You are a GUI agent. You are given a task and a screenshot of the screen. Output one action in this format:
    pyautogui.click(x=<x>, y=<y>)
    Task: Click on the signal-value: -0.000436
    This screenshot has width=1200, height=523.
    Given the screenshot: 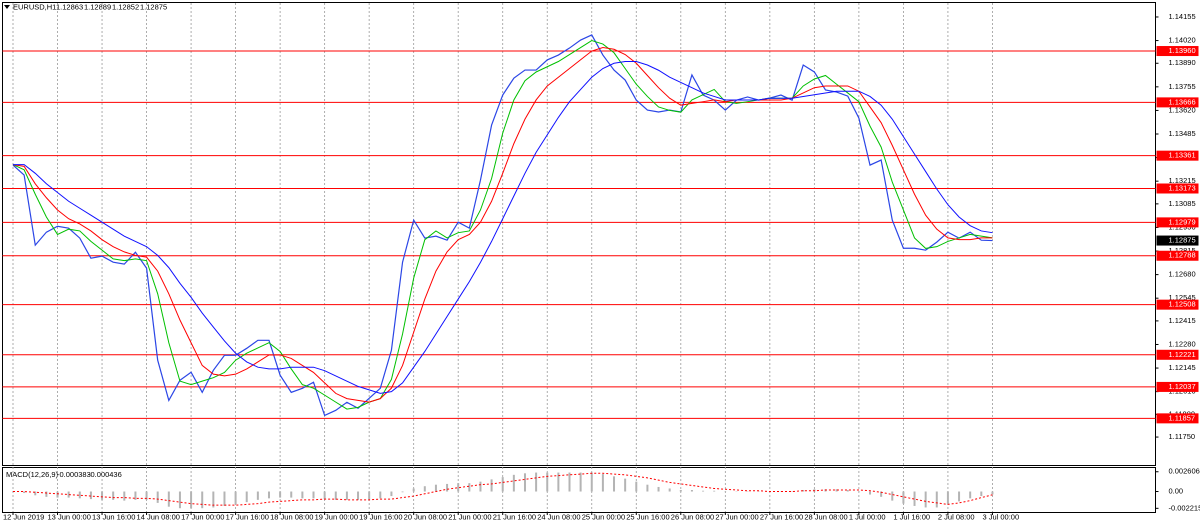 What is the action you would take?
    pyautogui.click(x=105, y=474)
    